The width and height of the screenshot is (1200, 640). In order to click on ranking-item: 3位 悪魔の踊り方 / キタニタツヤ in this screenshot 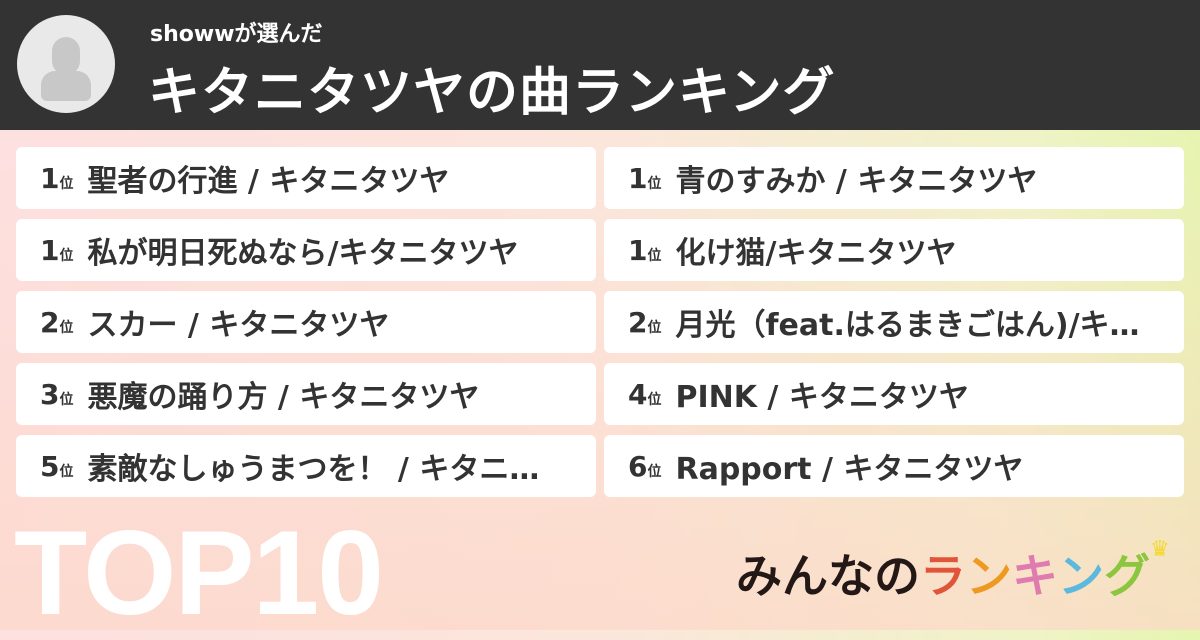, I will do `click(306, 394)`.